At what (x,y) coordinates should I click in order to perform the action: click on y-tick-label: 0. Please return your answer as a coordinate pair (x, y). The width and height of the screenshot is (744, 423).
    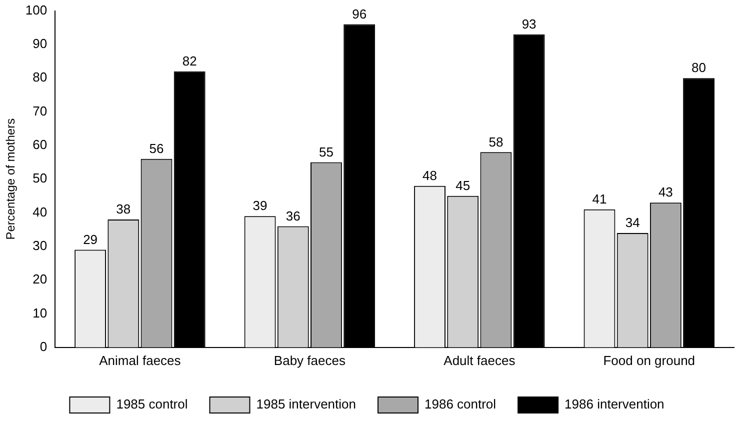
    Looking at the image, I should click on (44, 346).